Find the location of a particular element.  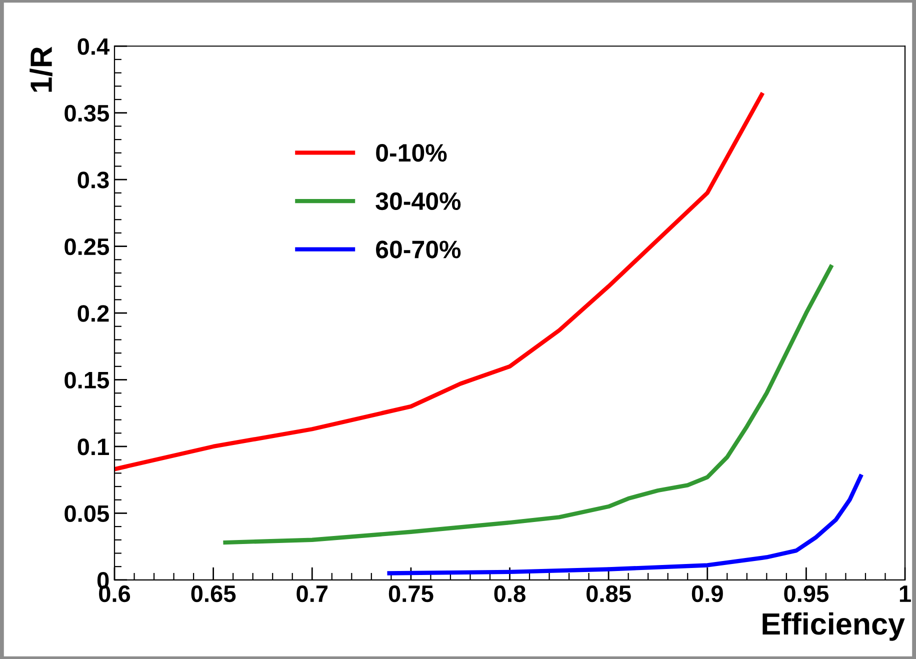

x-tick-label: 1 is located at coordinates (905, 594).